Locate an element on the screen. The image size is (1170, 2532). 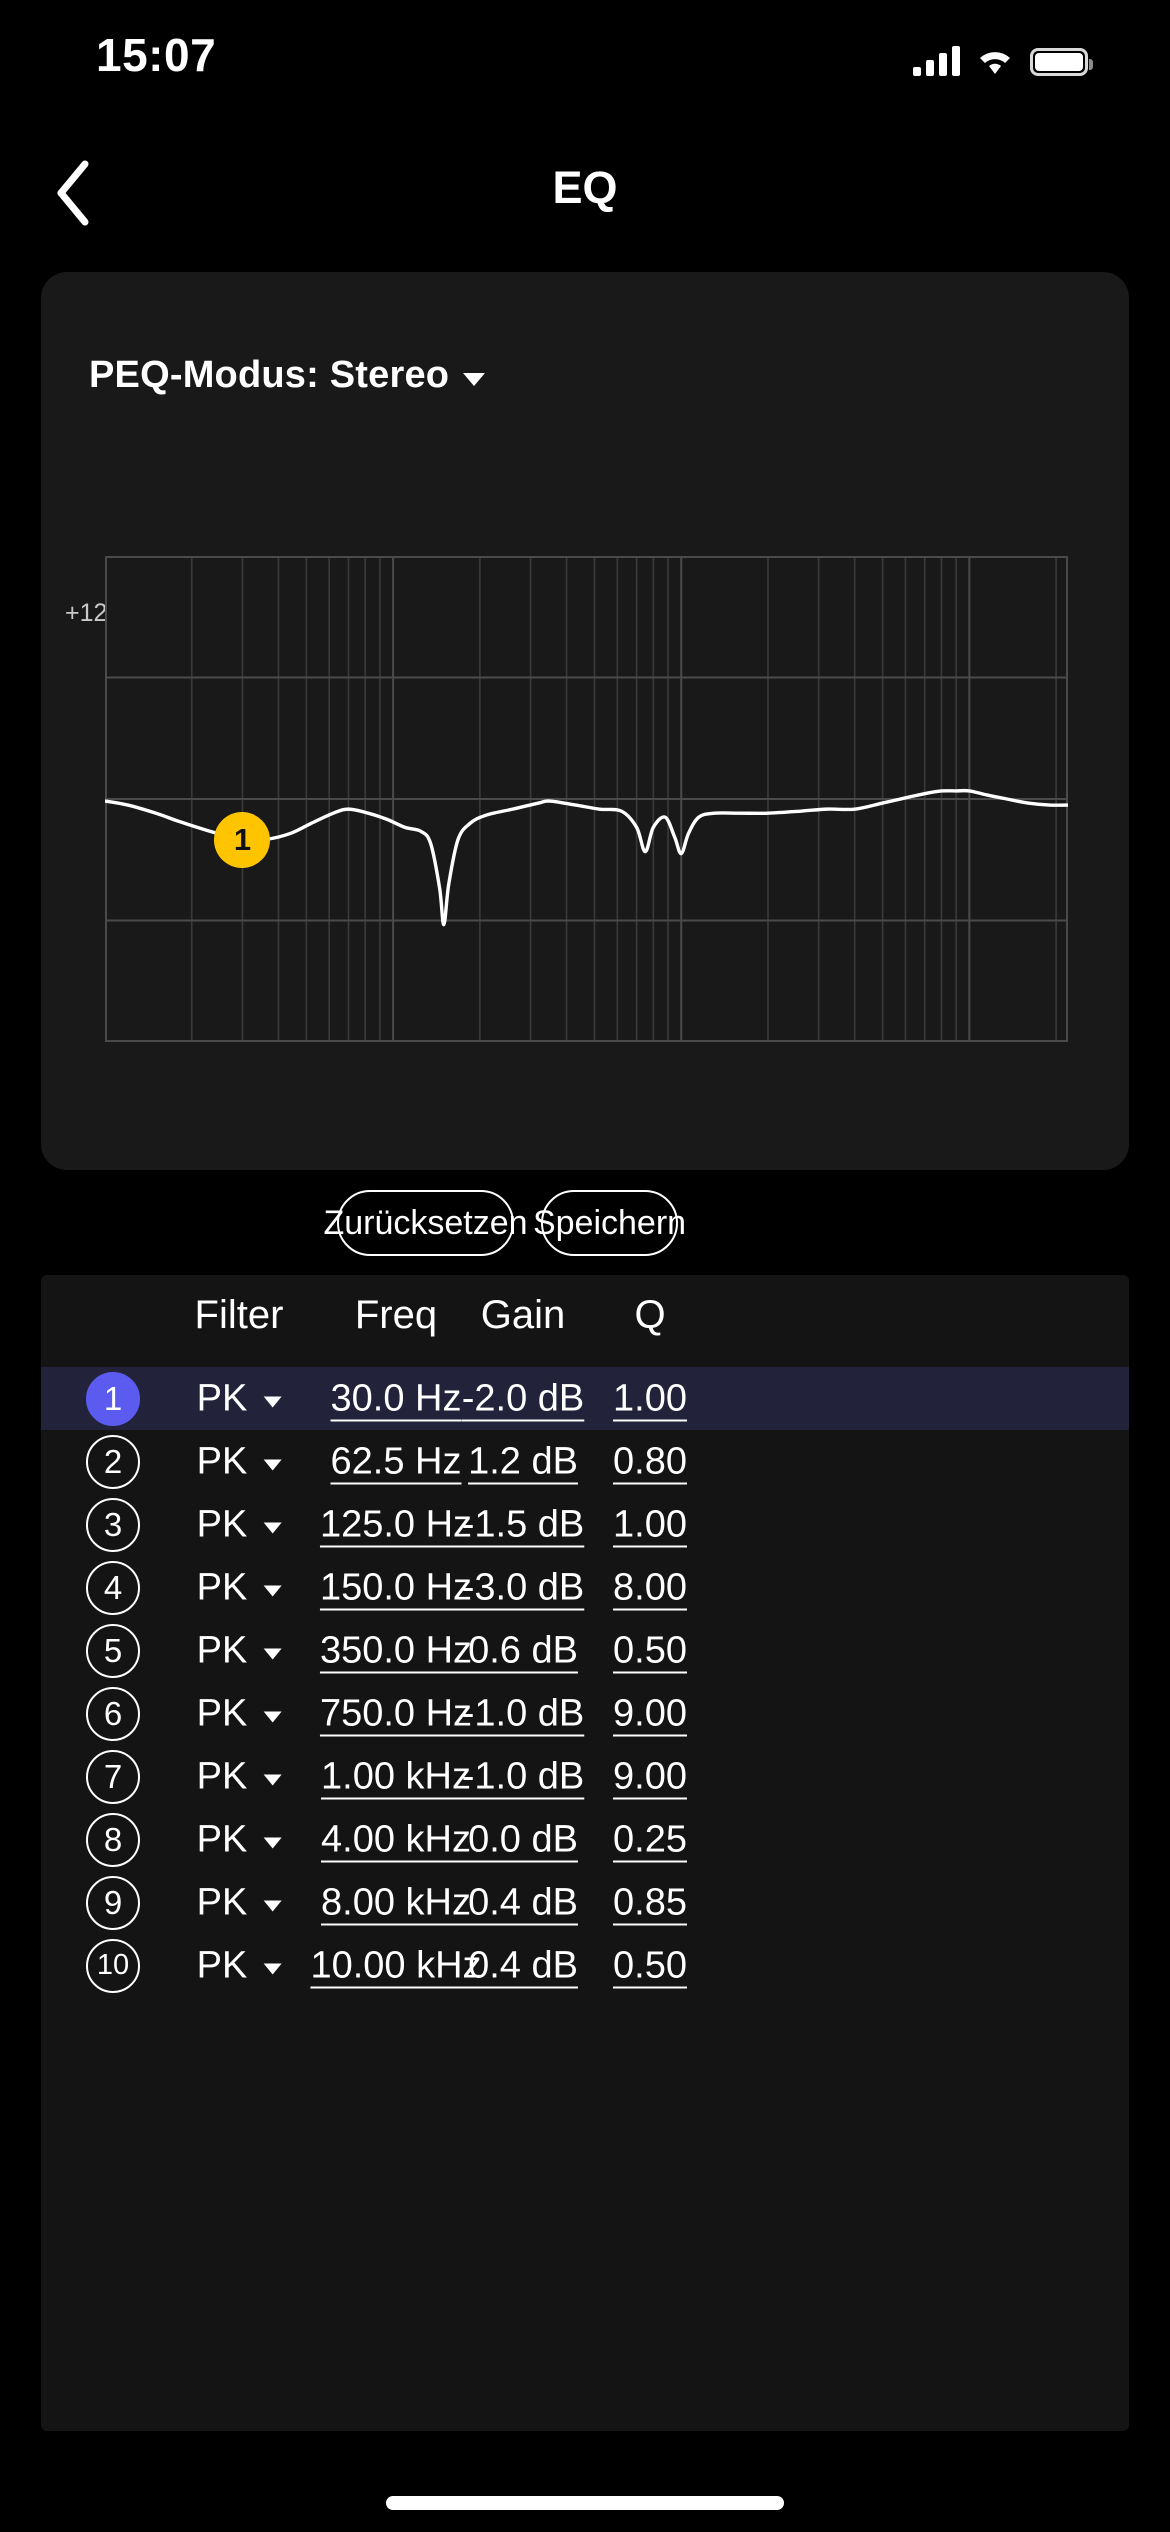
band-index-badge: 9 is located at coordinates (113, 1902).